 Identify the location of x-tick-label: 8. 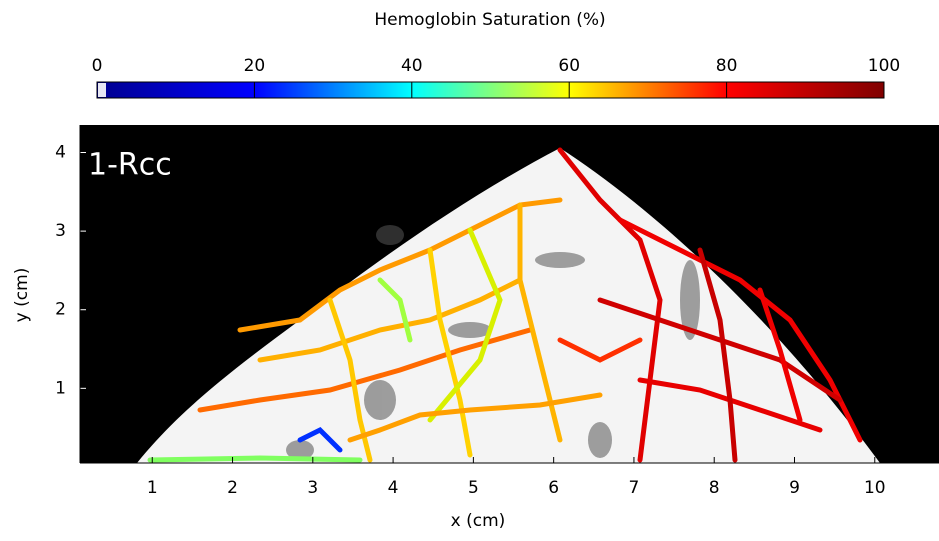
(714, 488).